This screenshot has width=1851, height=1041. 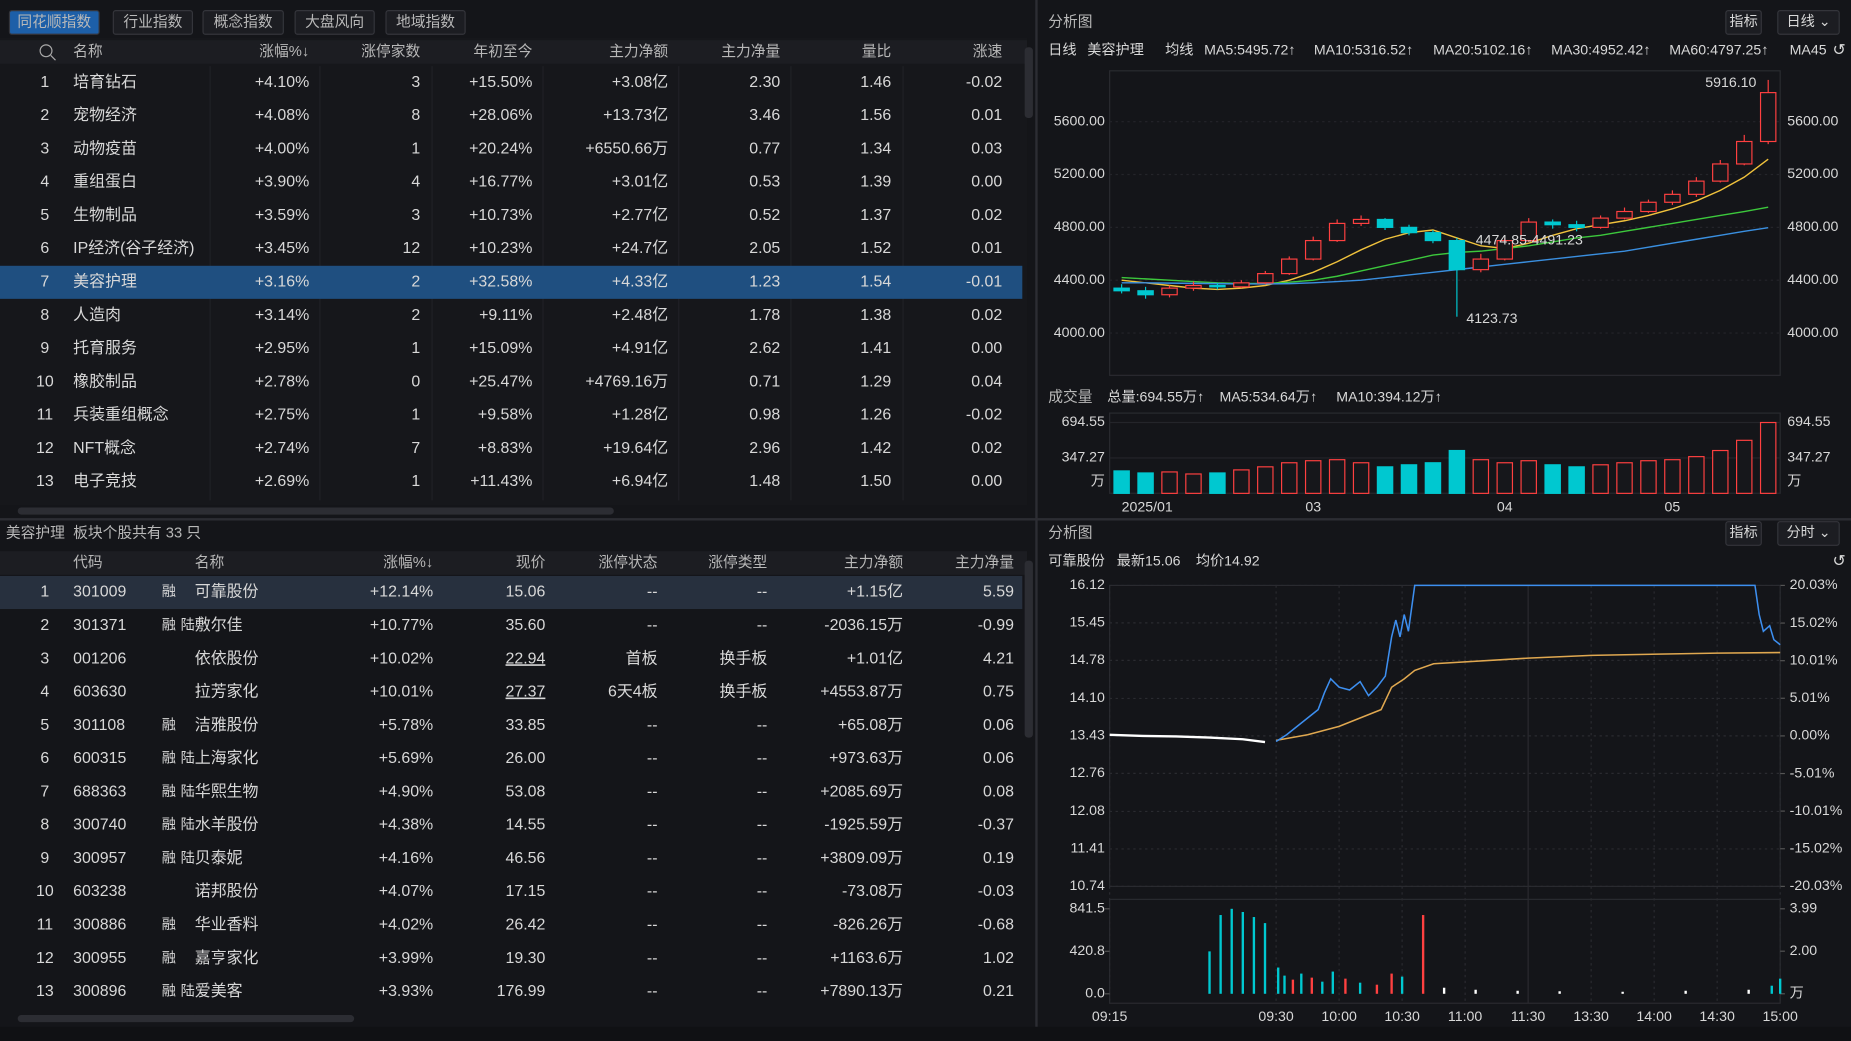 I want to click on stock-name: 贝泰妮, so click(x=219, y=858).